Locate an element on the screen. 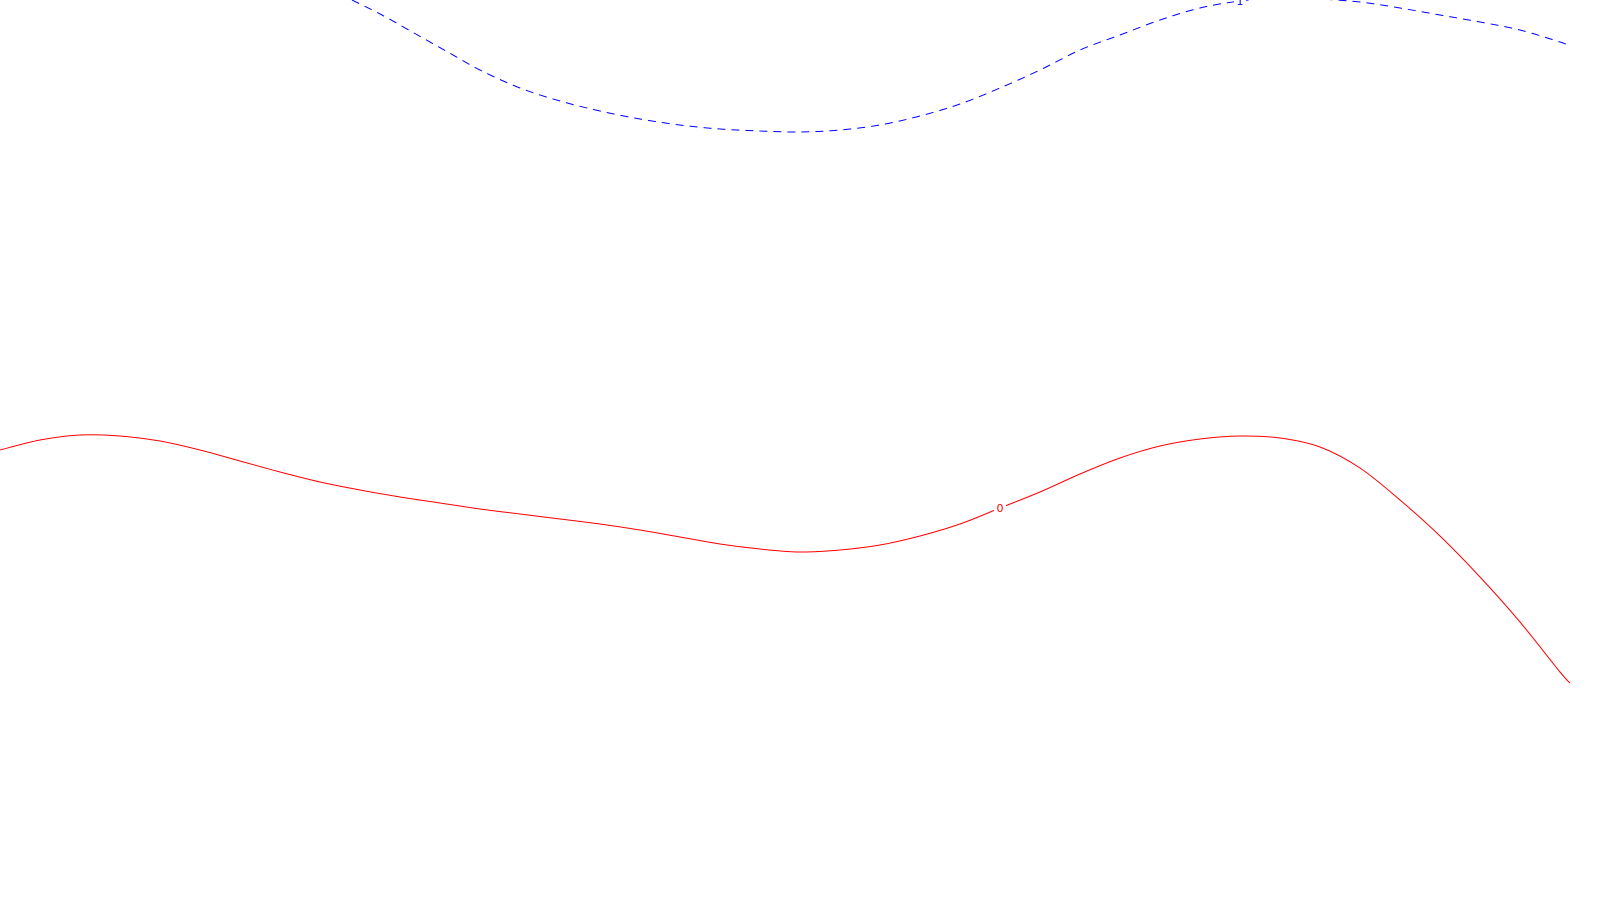 This screenshot has width=1600, height=904. contour-labels-group: 10 is located at coordinates (1120, 257).